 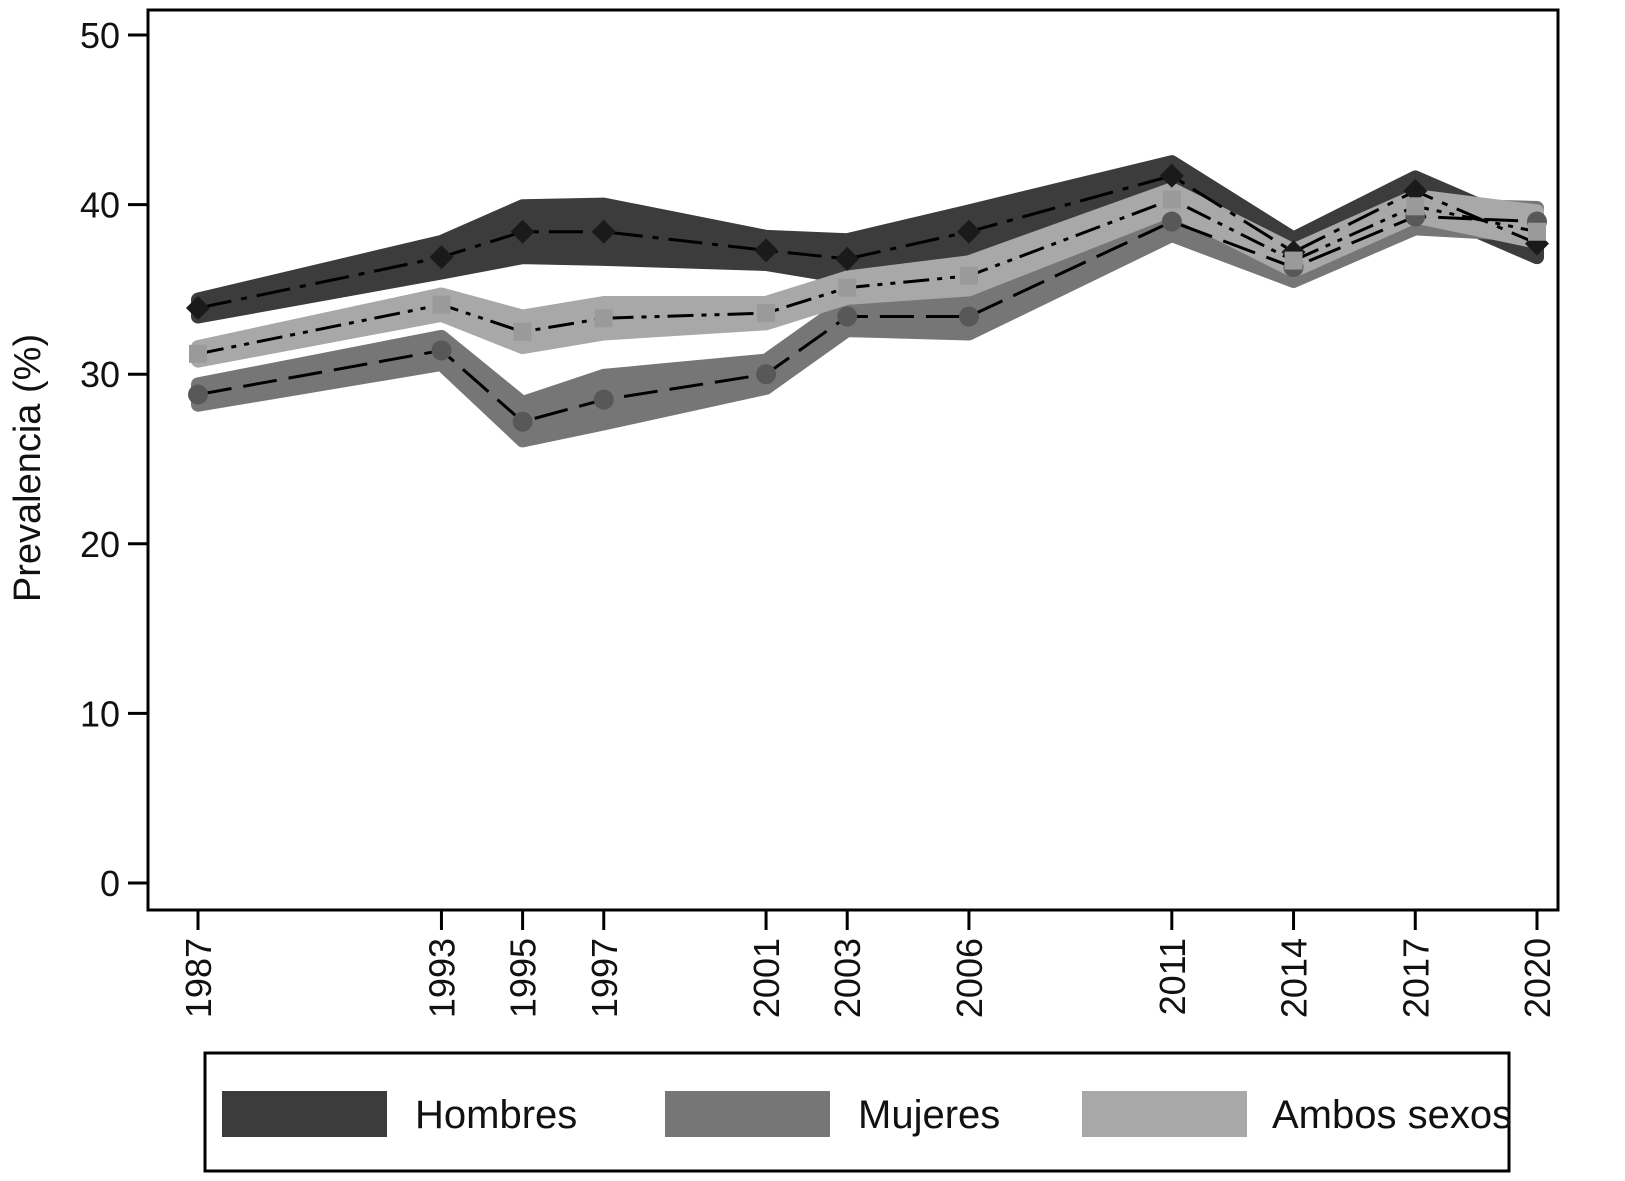 What do you see at coordinates (603, 399) in the screenshot?
I see `point-mujeres-1997` at bounding box center [603, 399].